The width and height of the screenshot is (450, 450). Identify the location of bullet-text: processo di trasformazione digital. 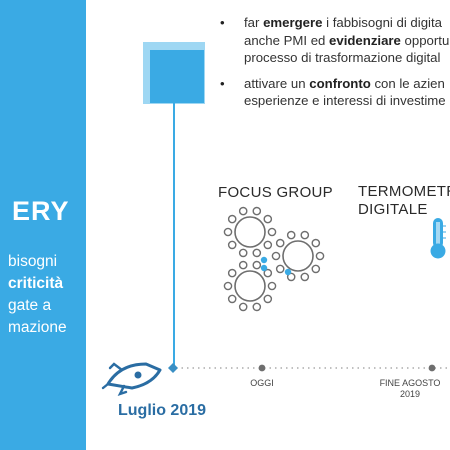
(342, 57).